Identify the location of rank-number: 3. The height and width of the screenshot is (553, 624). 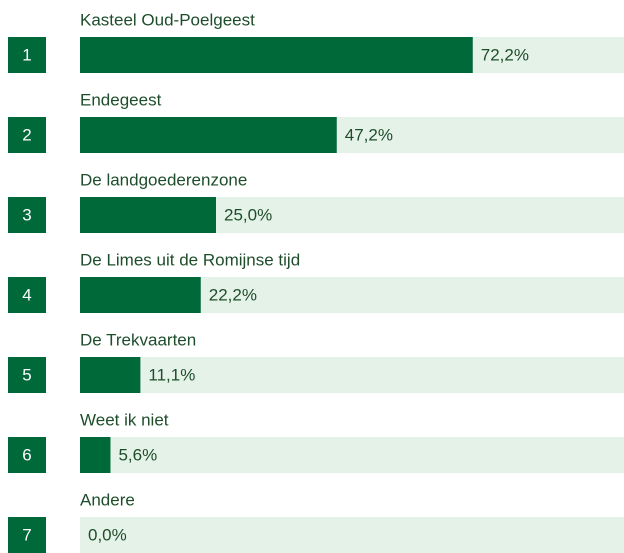
(26, 214).